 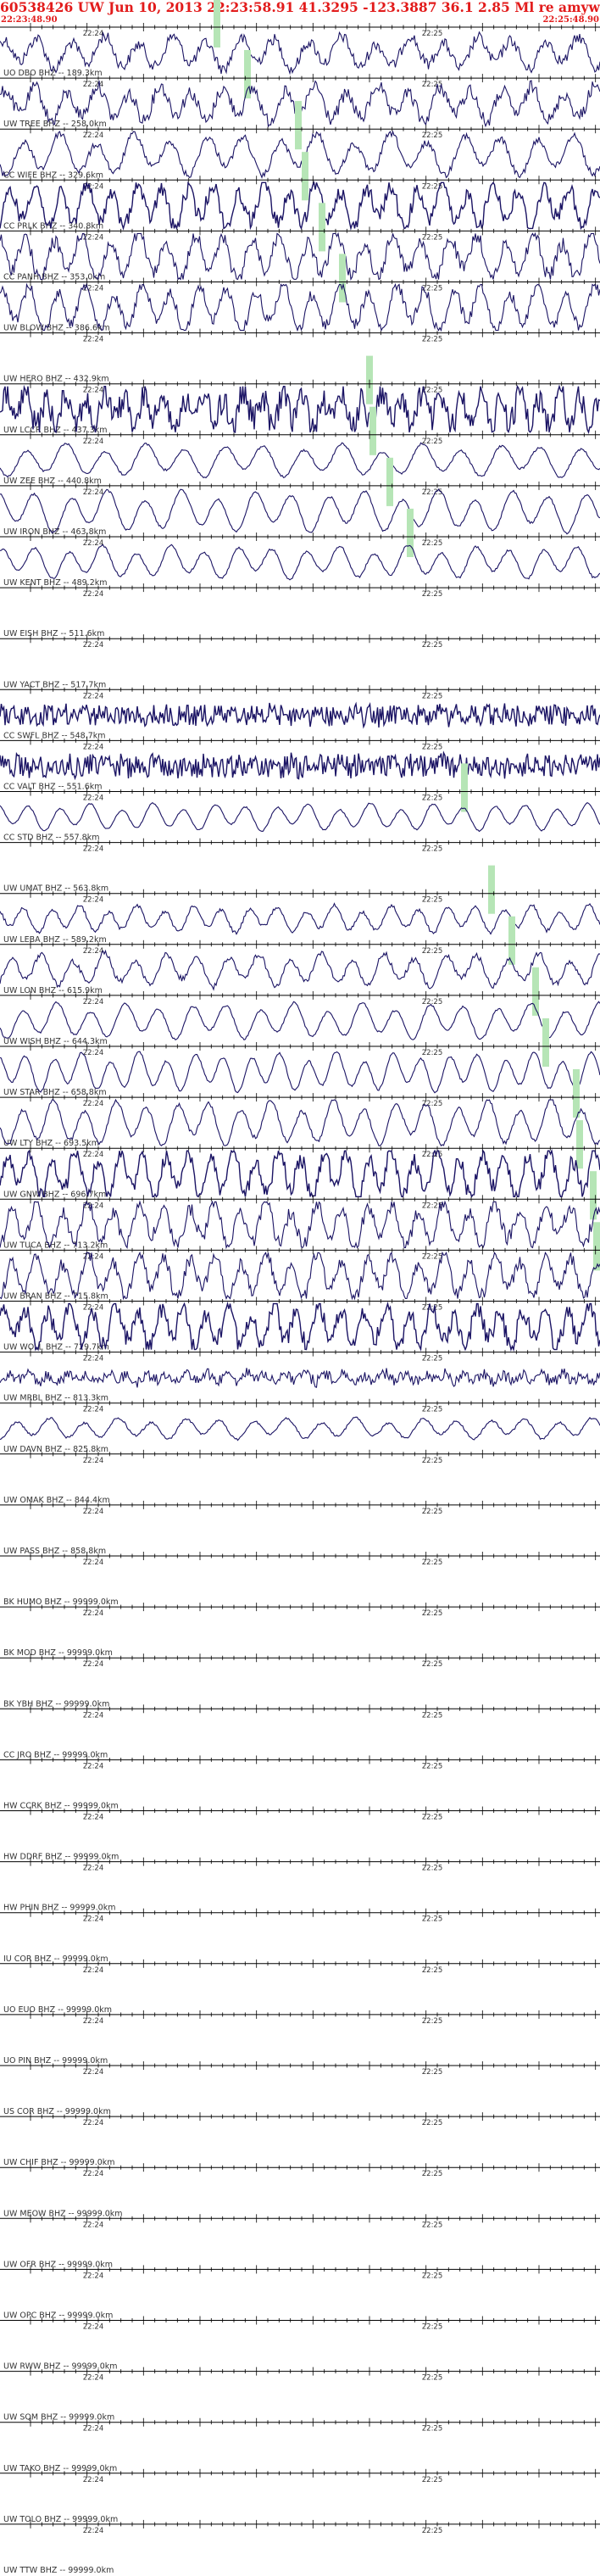 What do you see at coordinates (56, 1500) in the screenshot?
I see `station-label: UW OMAK BHZ -- 844.4km` at bounding box center [56, 1500].